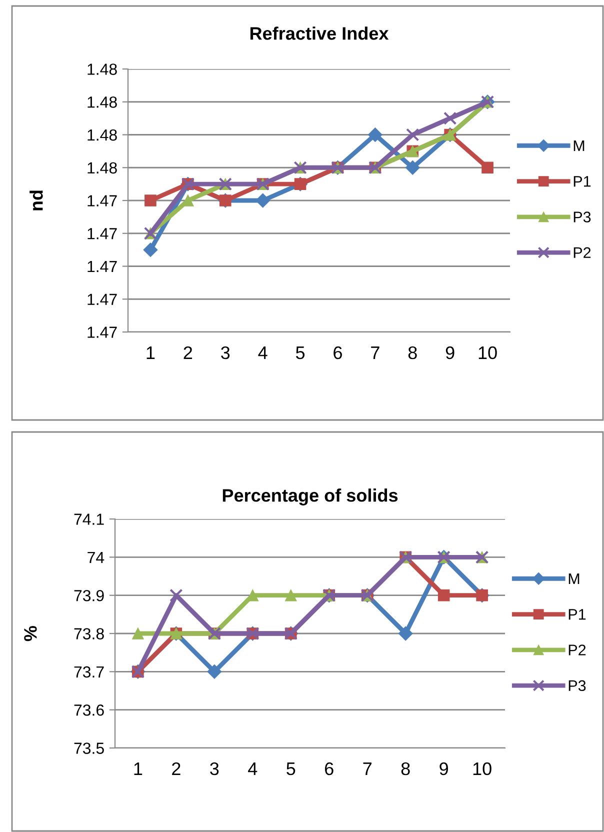 The width and height of the screenshot is (604, 832). What do you see at coordinates (89, 634) in the screenshot?
I see `y-tick-label: 73.8` at bounding box center [89, 634].